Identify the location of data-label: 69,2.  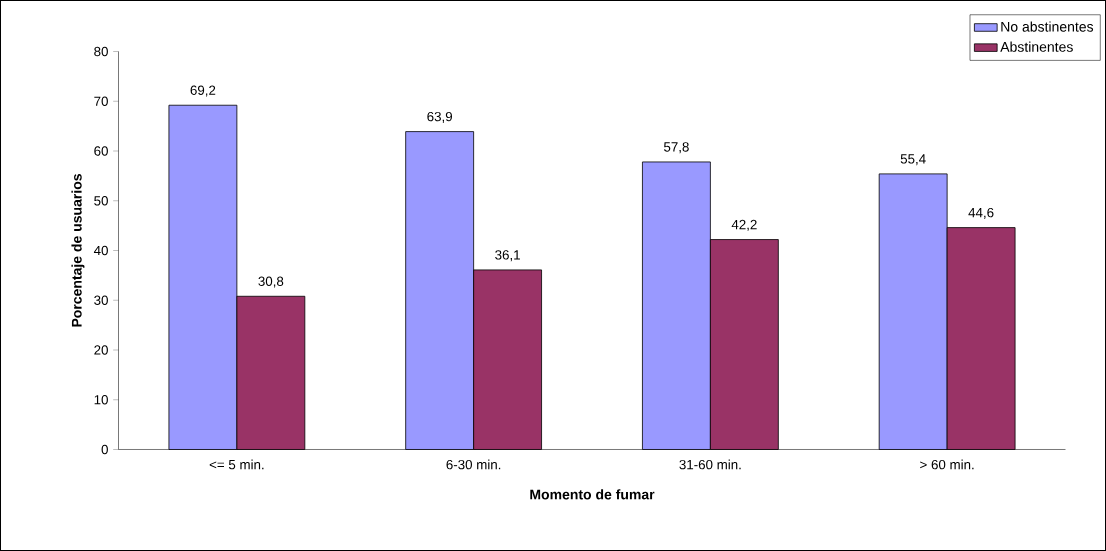
(203, 91).